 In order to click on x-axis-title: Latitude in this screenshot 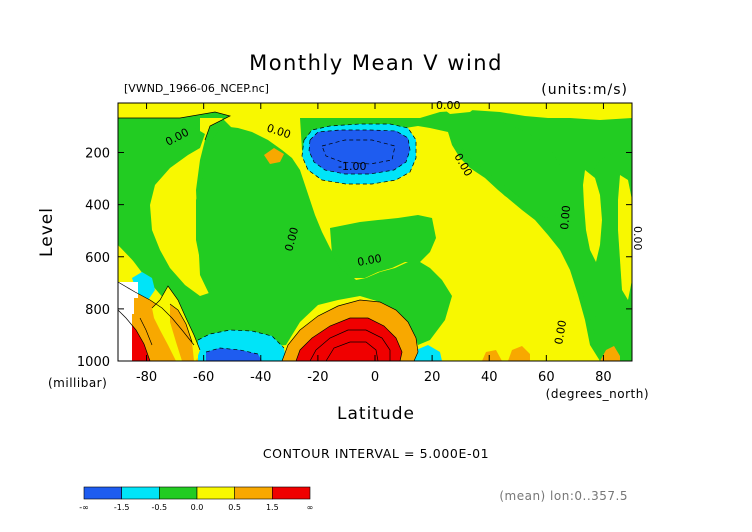, I will do `click(376, 414)`.